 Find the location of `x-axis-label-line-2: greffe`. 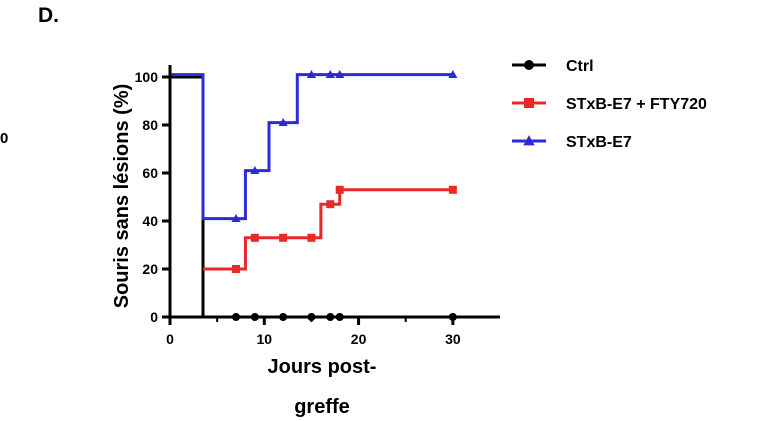

x-axis-label-line-2: greffe is located at coordinates (322, 407).